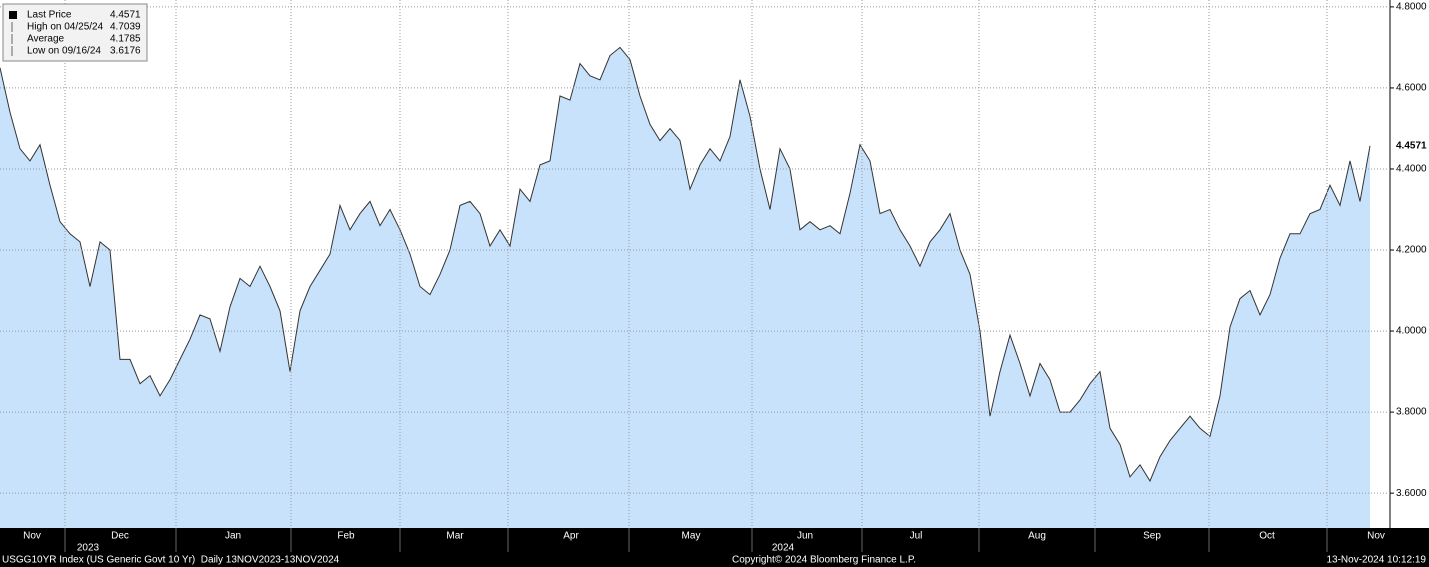 This screenshot has height=567, width=1429. Describe the element at coordinates (125, 51) in the screenshot. I see `legend-value: 3.6176` at that location.